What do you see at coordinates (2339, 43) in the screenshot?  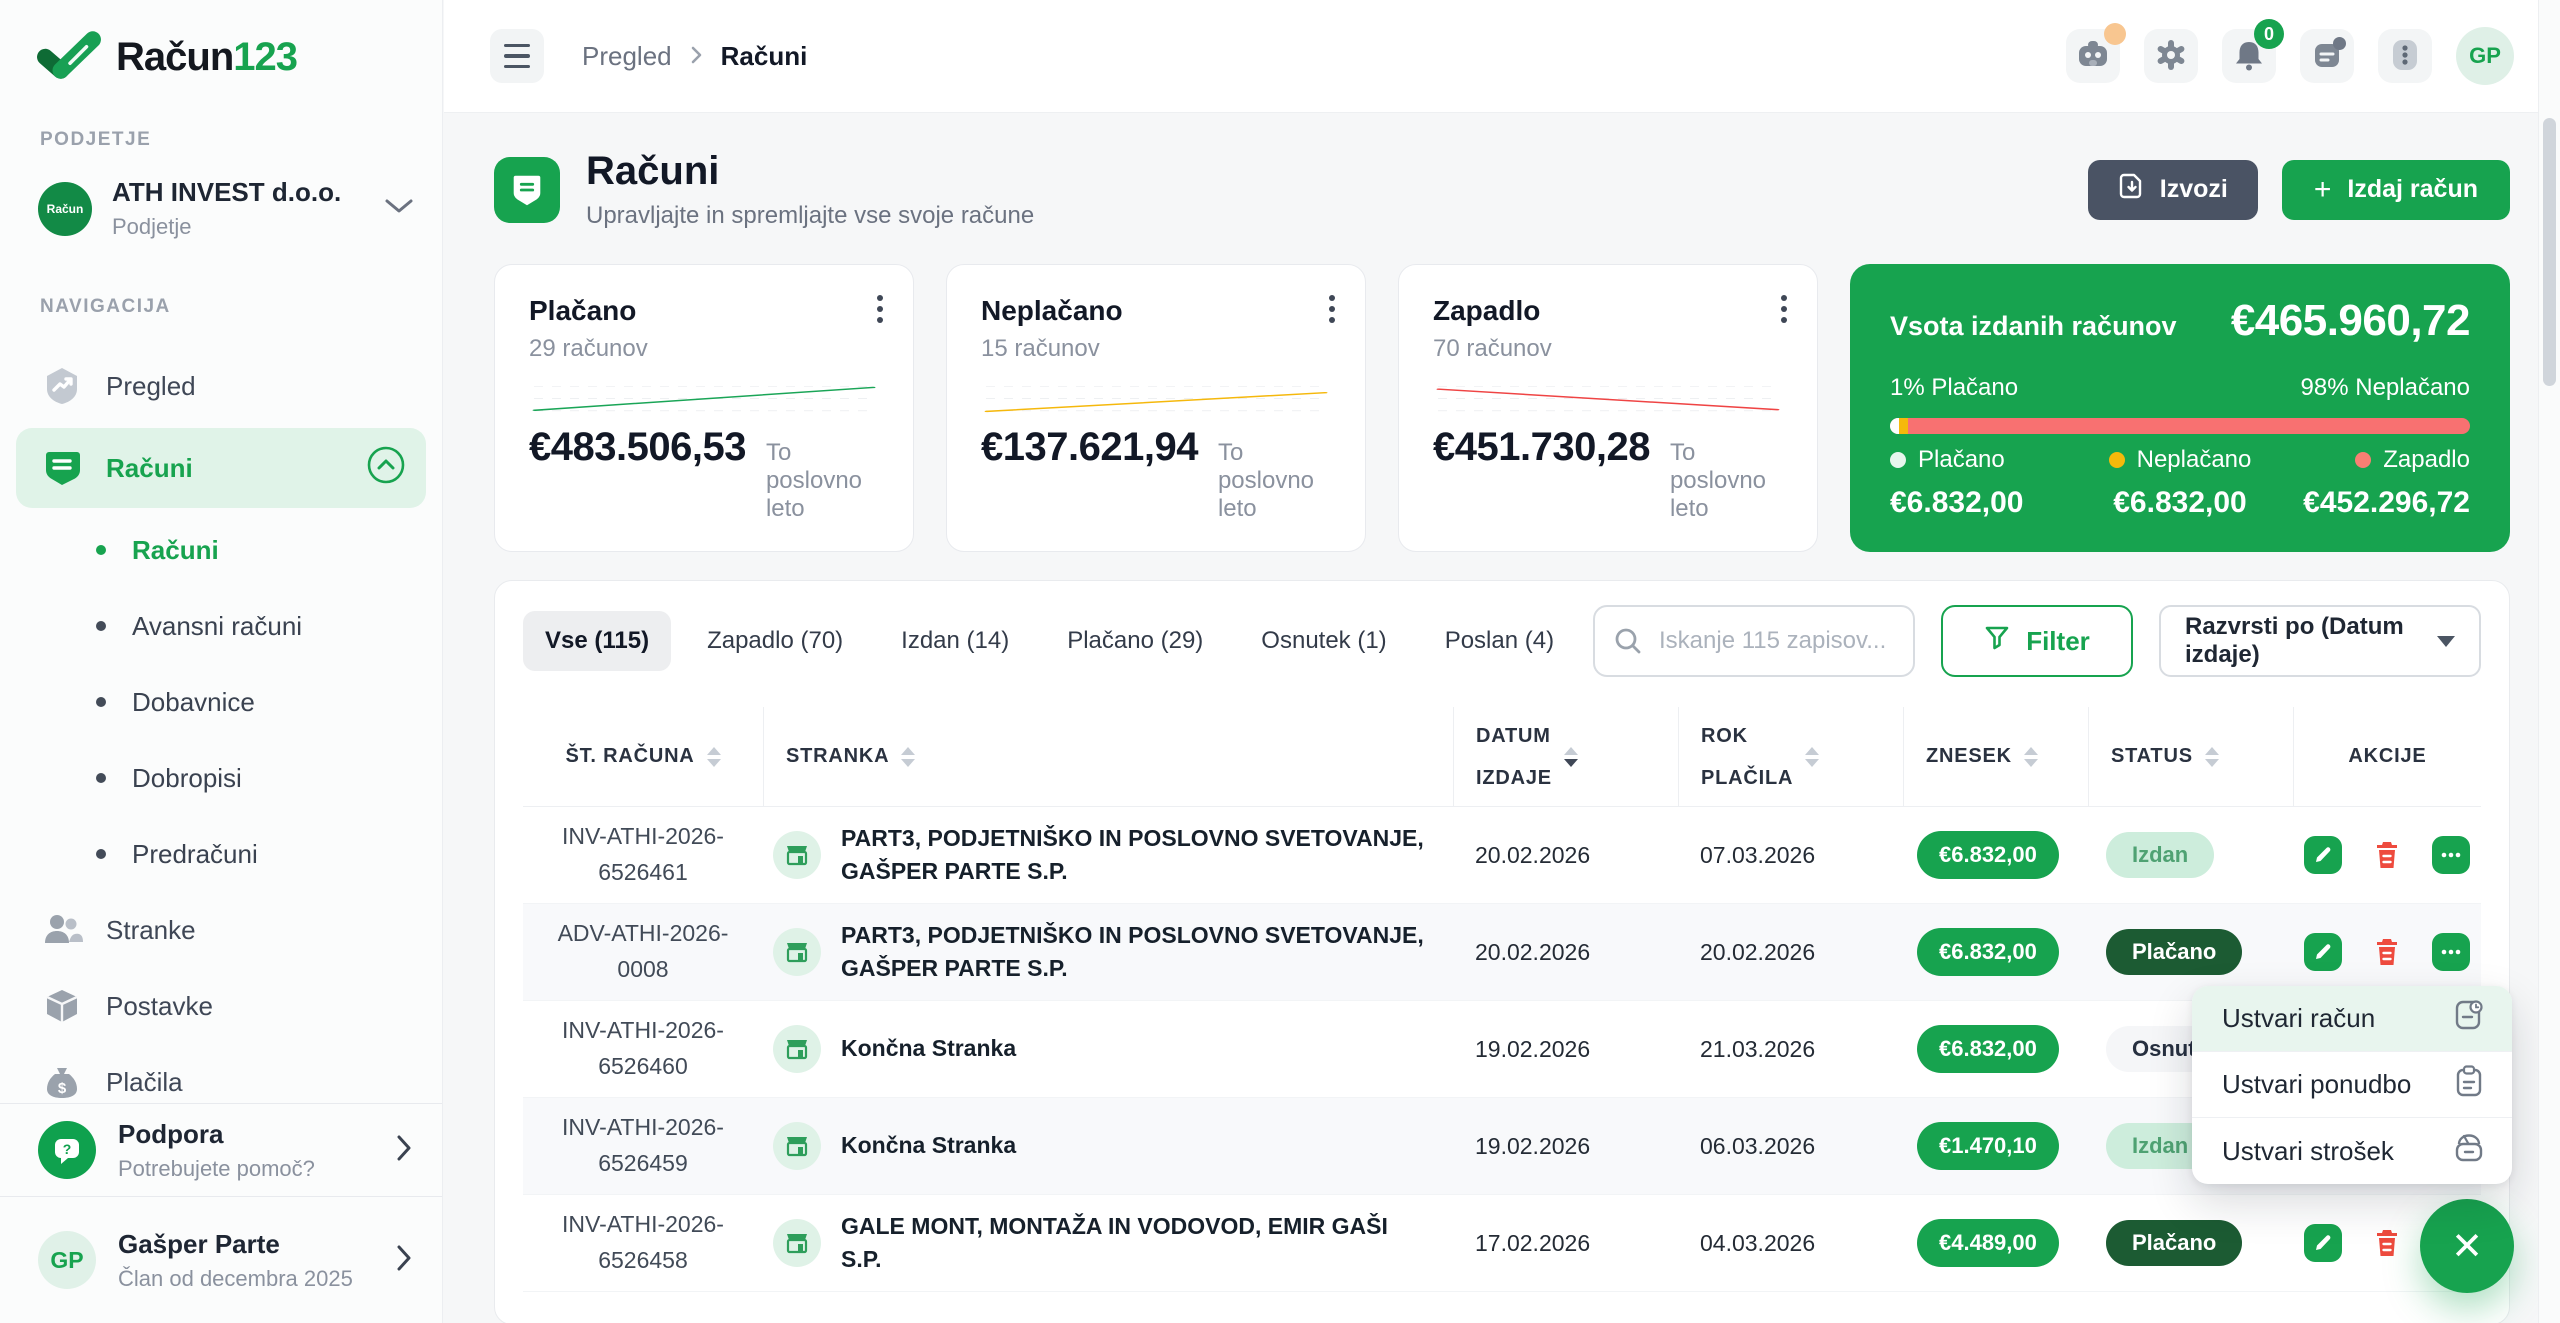 I see `note-badge` at bounding box center [2339, 43].